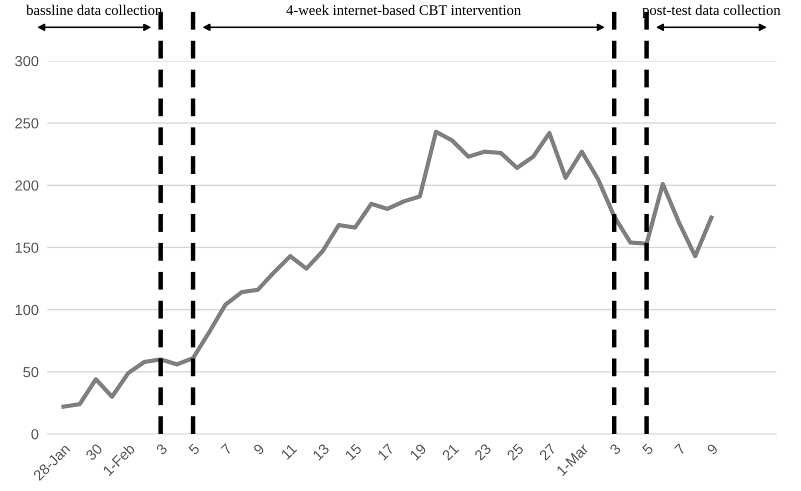 This screenshot has height=491, width=801. I want to click on x-tick-label: 30, so click(94, 452).